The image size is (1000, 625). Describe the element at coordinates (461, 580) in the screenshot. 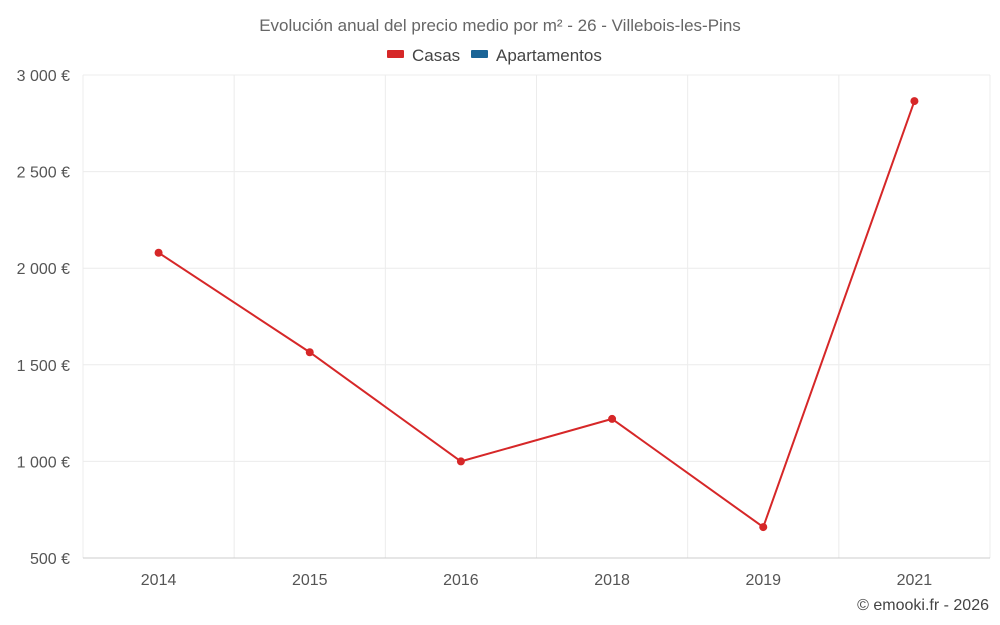

I see `x-tick-label: 2016` at that location.